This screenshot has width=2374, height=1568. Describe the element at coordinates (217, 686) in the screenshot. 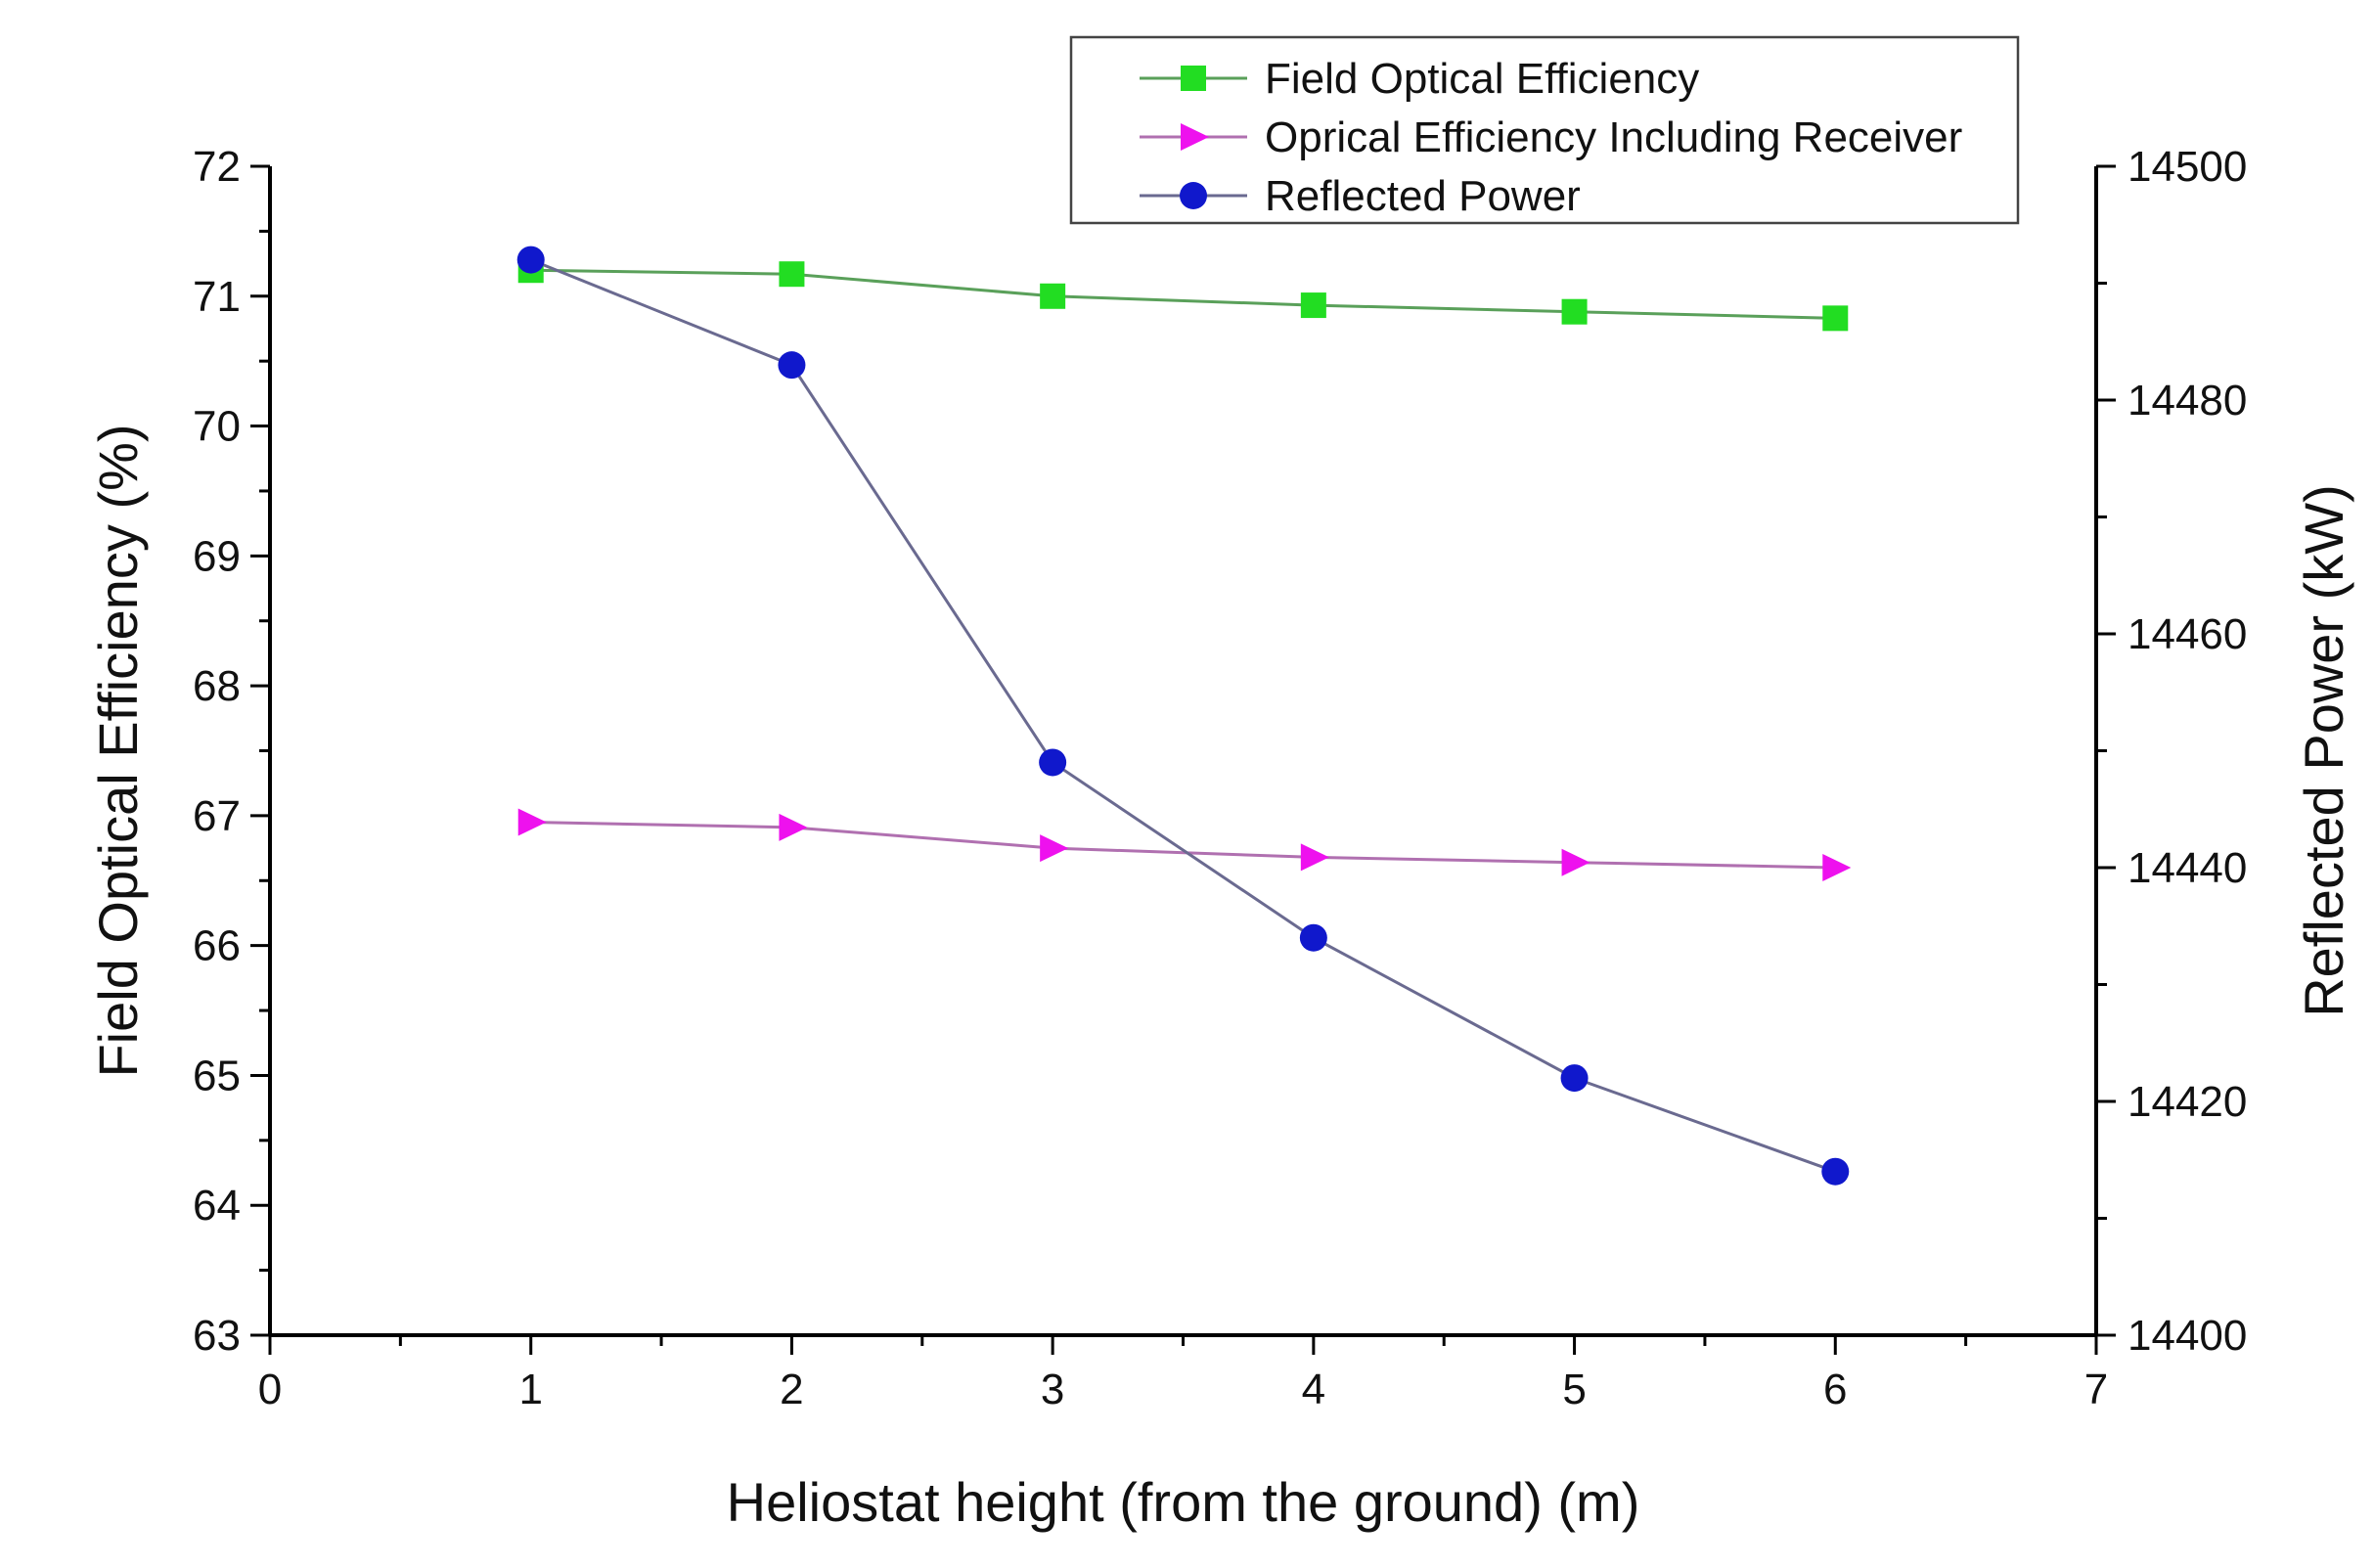

I see `y-left-tick-label: 68` at that location.